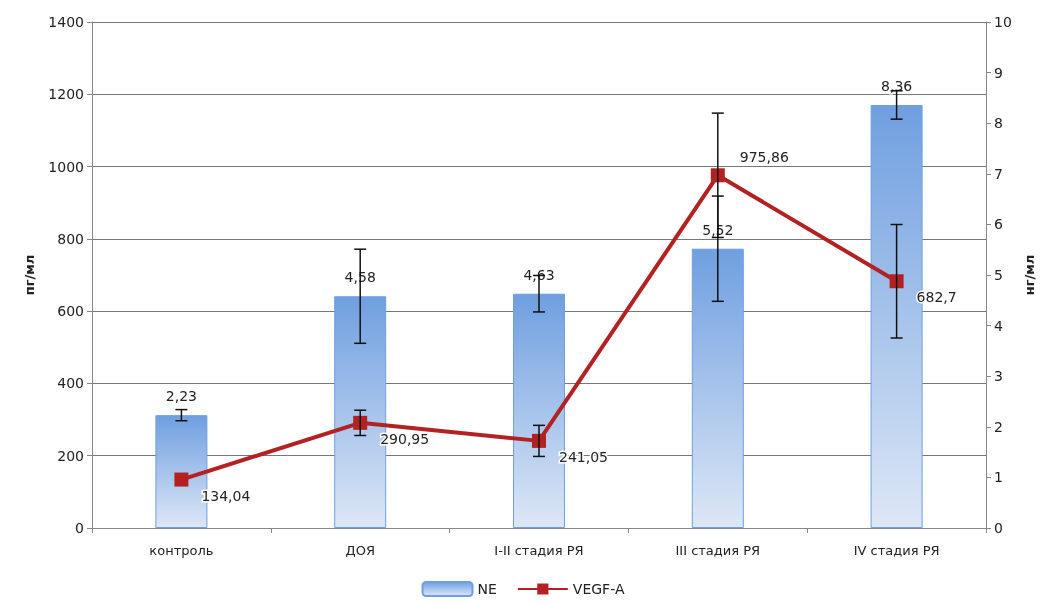 The image size is (1046, 604). What do you see at coordinates (998, 528) in the screenshot?
I see `y2-tick-label: 0` at bounding box center [998, 528].